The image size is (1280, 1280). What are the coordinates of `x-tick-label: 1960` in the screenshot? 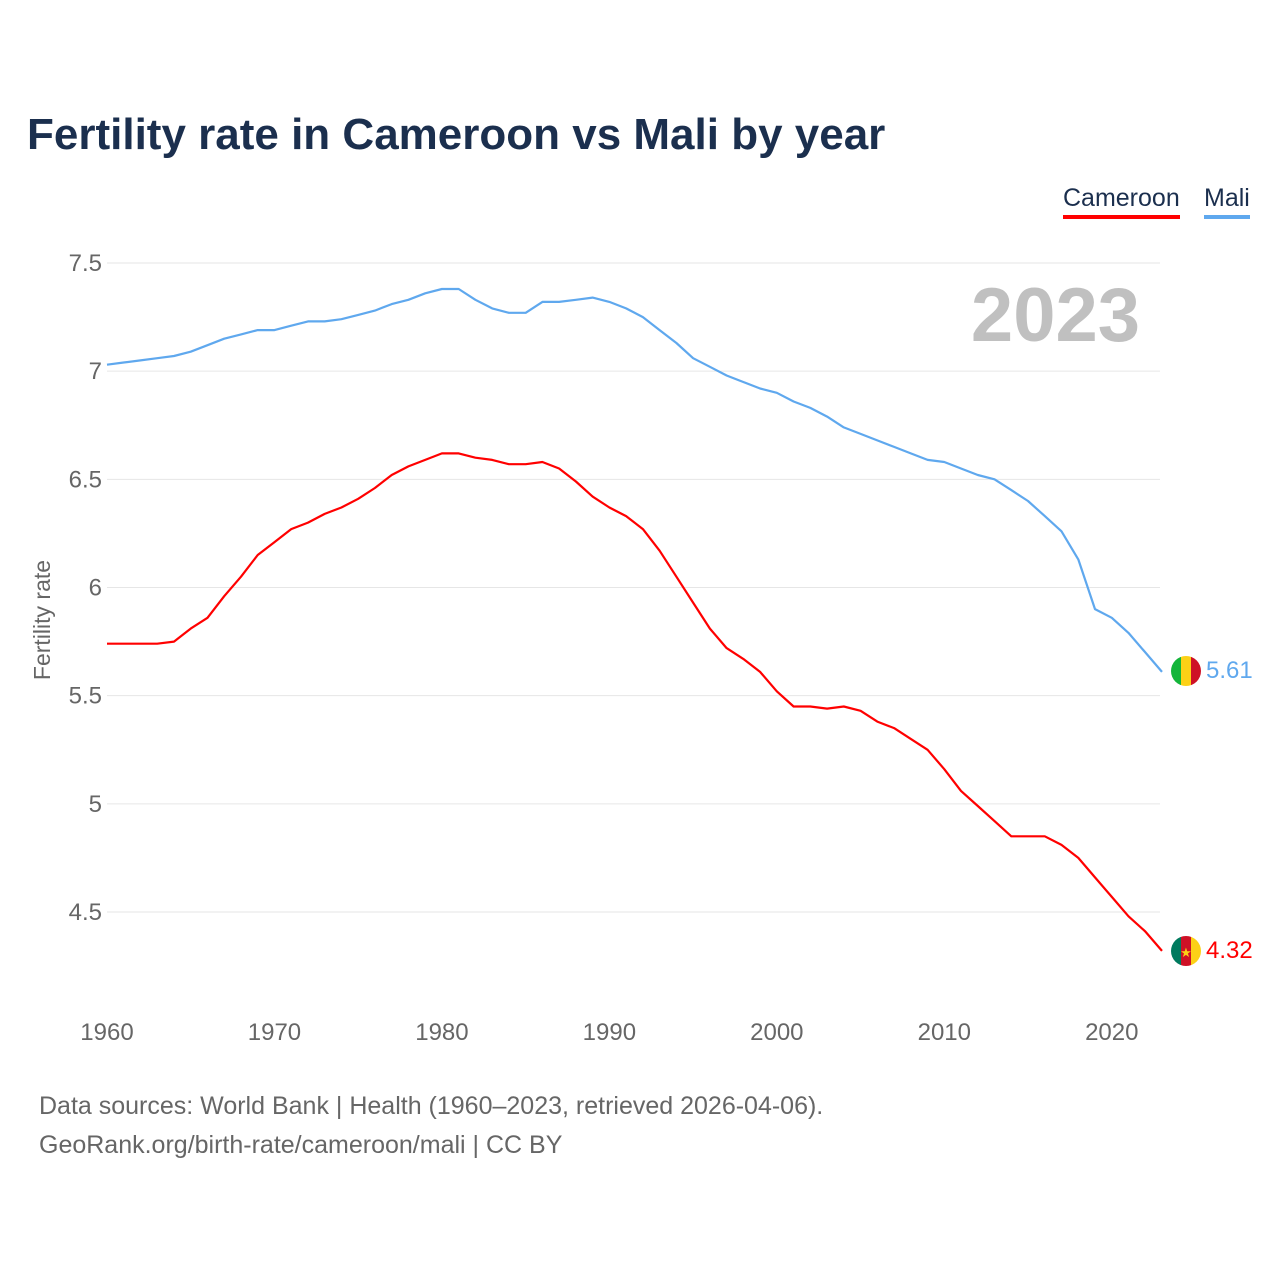 It's located at (106, 1032).